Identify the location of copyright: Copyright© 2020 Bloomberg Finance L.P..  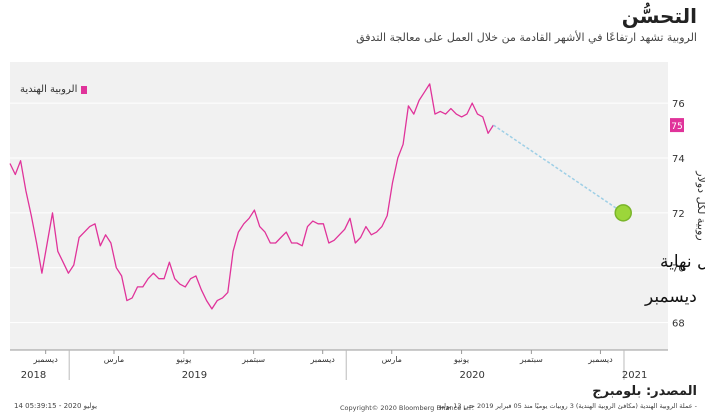
(407, 408).